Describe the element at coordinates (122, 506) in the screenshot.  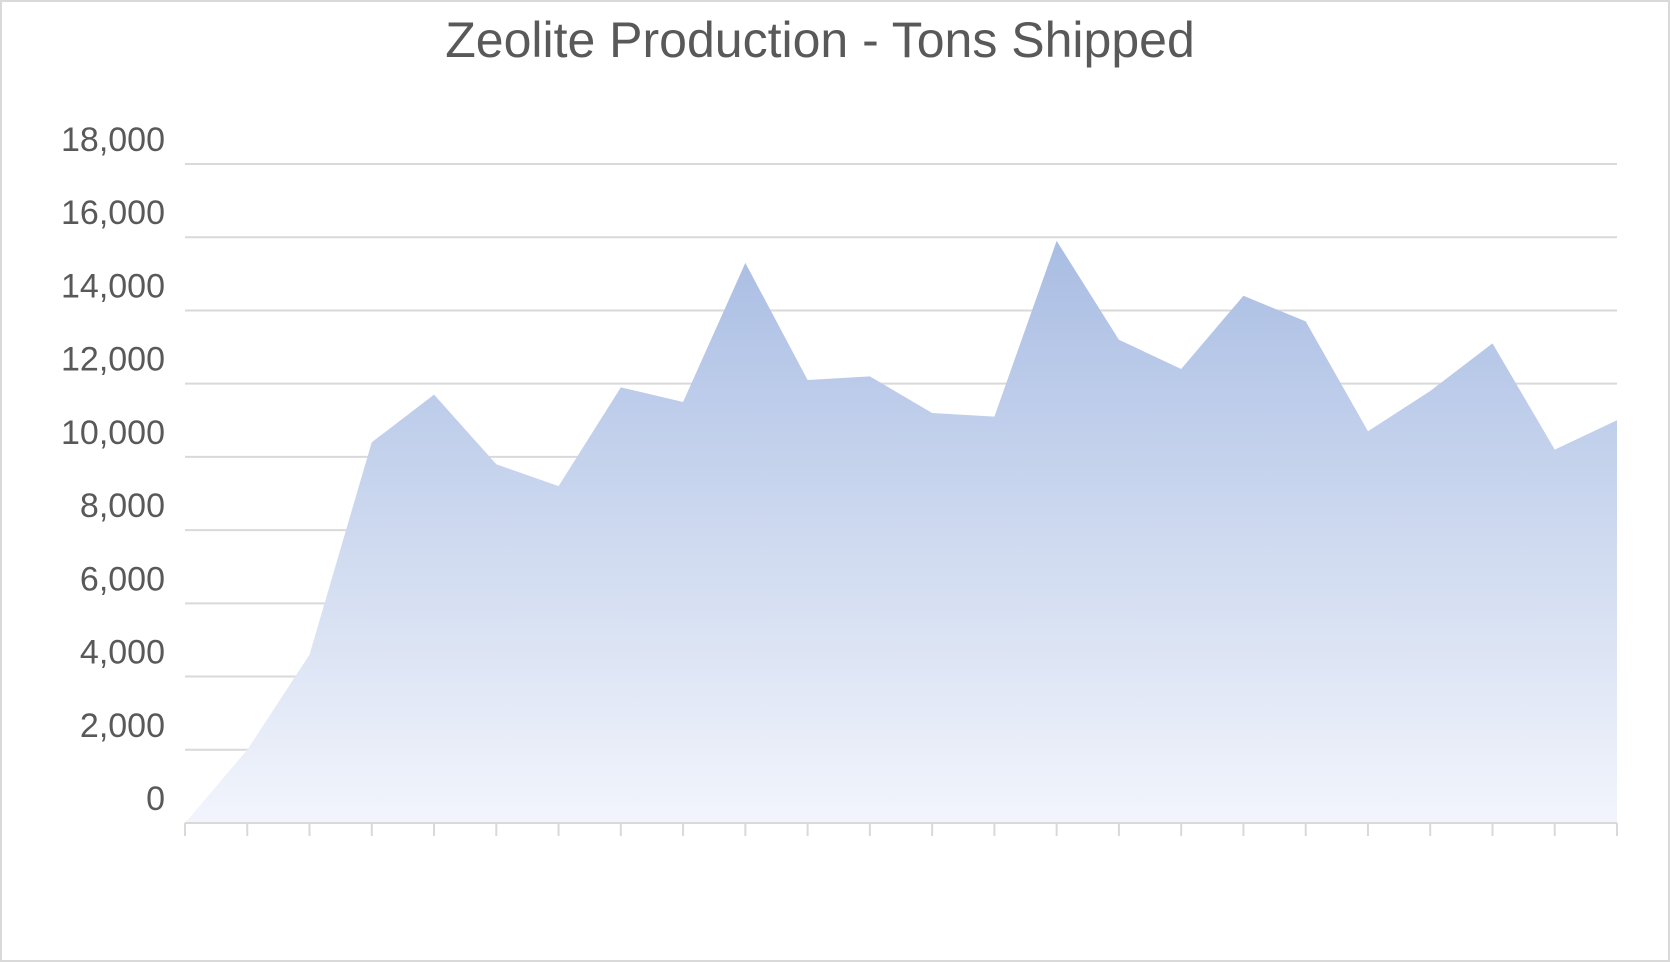
I see `y-tick-label: 8,000` at that location.